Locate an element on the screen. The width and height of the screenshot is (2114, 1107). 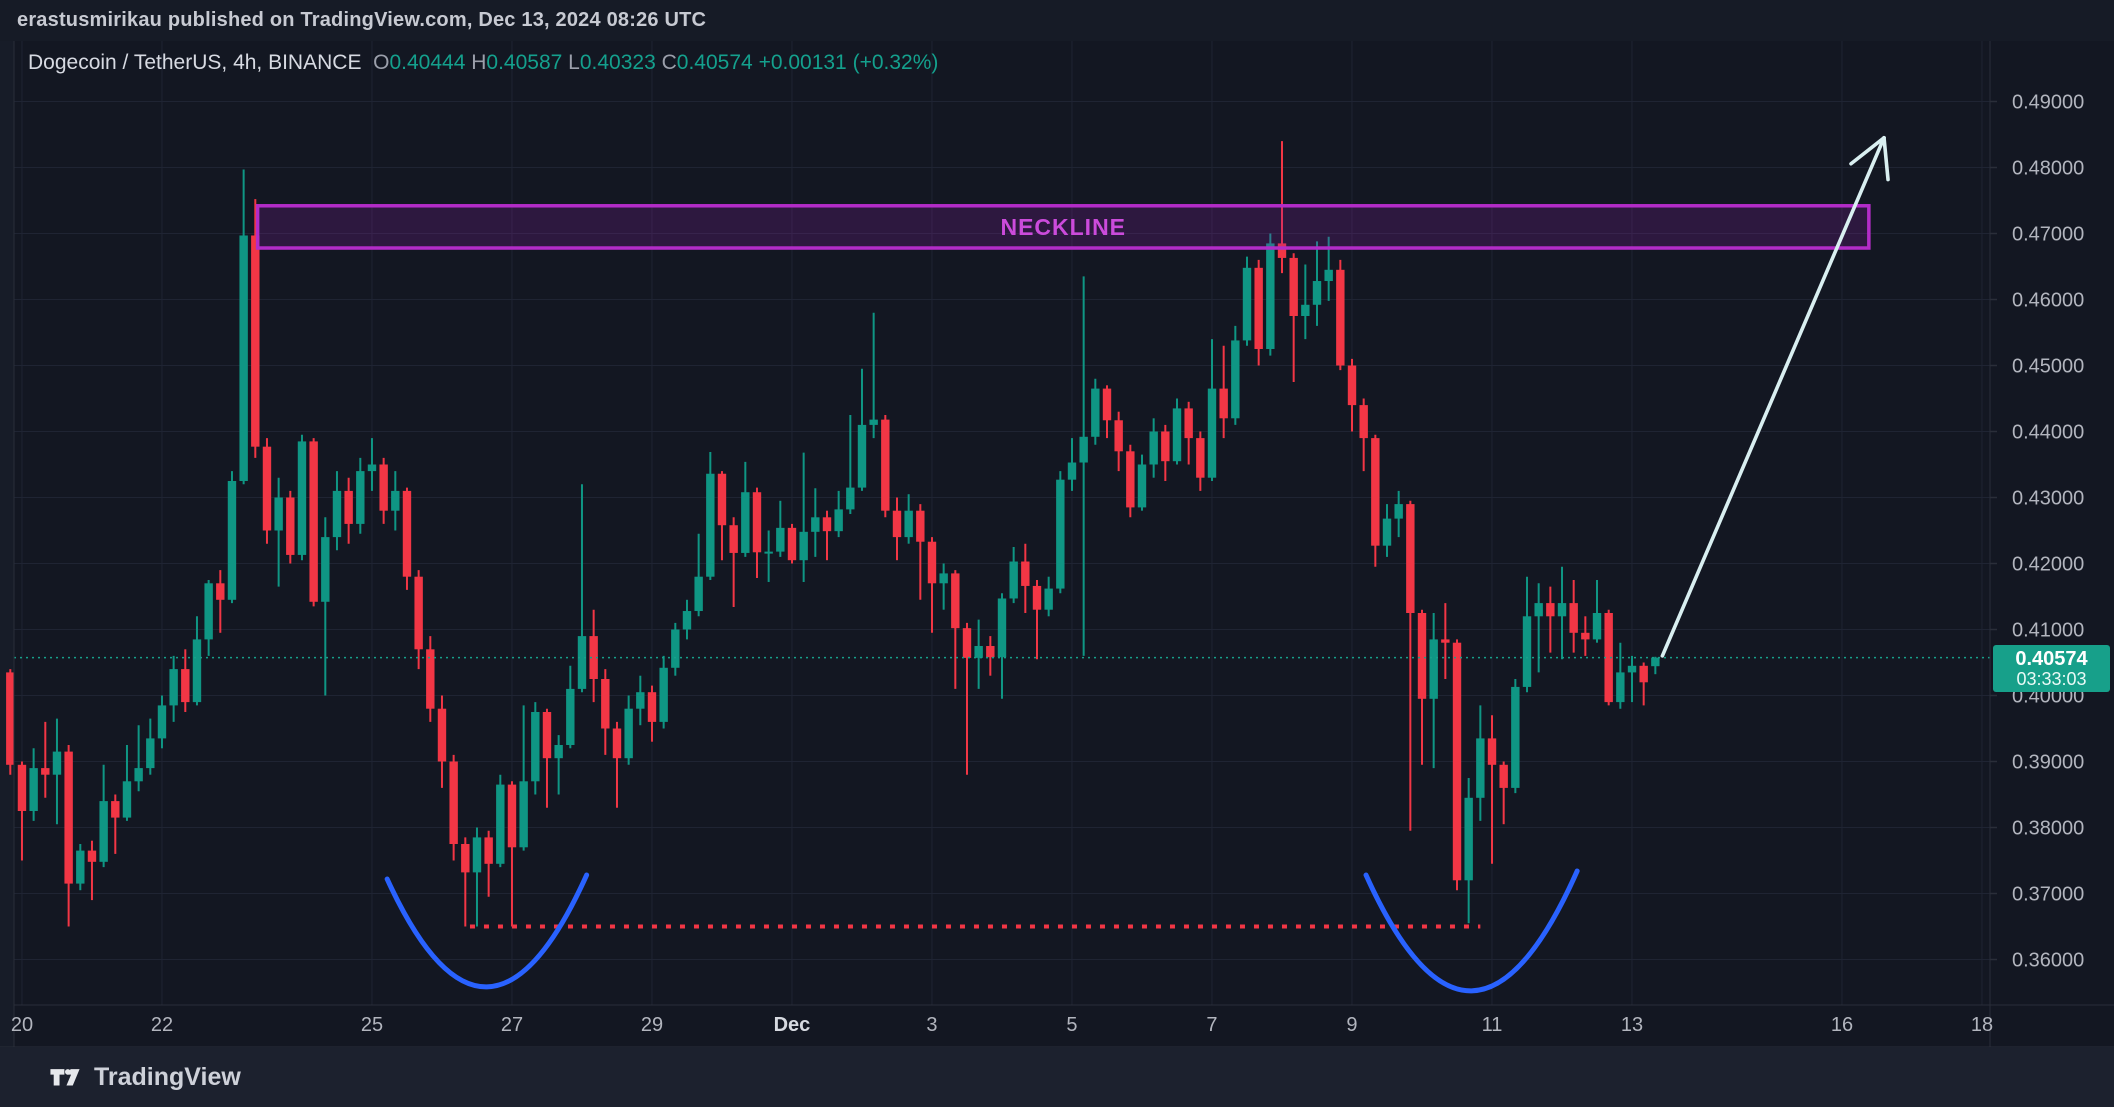
time-axis-label: 16 is located at coordinates (1842, 1025).